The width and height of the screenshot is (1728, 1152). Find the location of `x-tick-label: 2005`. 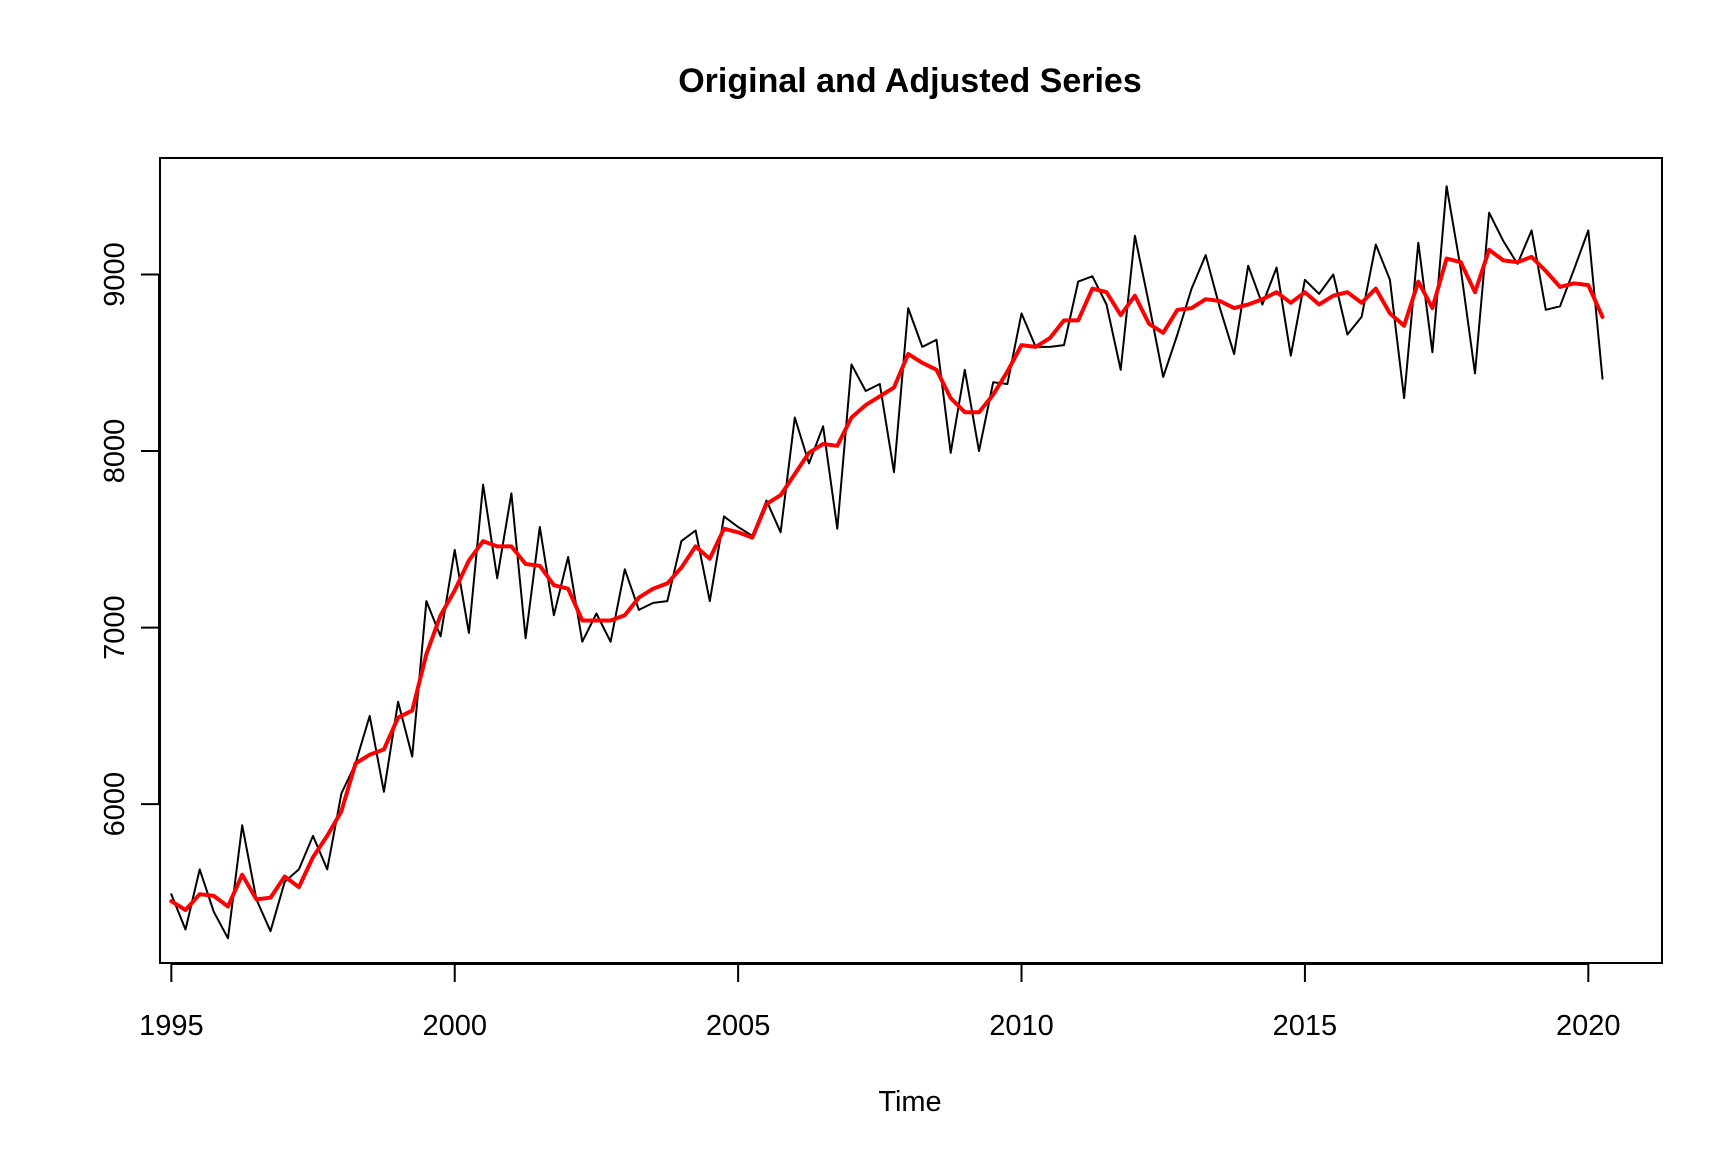

x-tick-label: 2005 is located at coordinates (738, 1026).